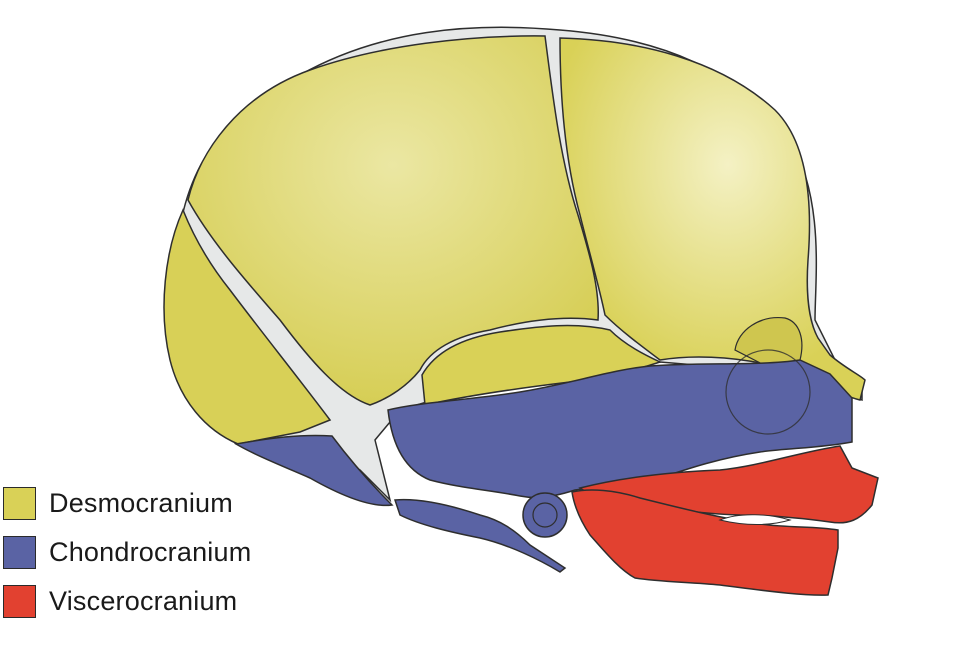  I want to click on occipital-bone, so click(247, 326).